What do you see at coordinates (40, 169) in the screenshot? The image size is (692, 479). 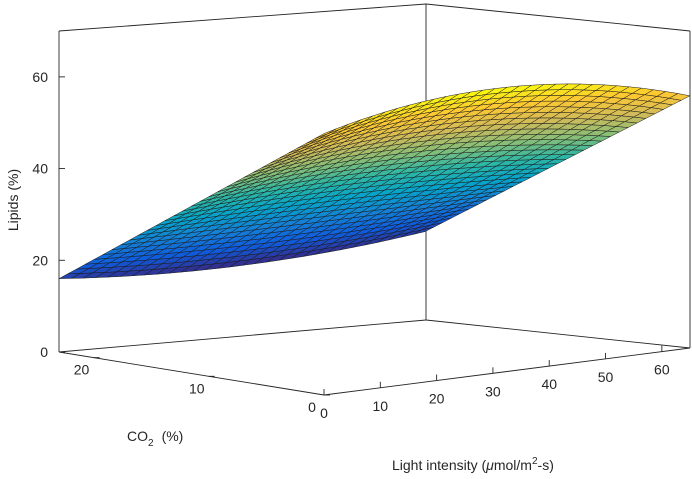 I see `z-tick-label: 40` at bounding box center [40, 169].